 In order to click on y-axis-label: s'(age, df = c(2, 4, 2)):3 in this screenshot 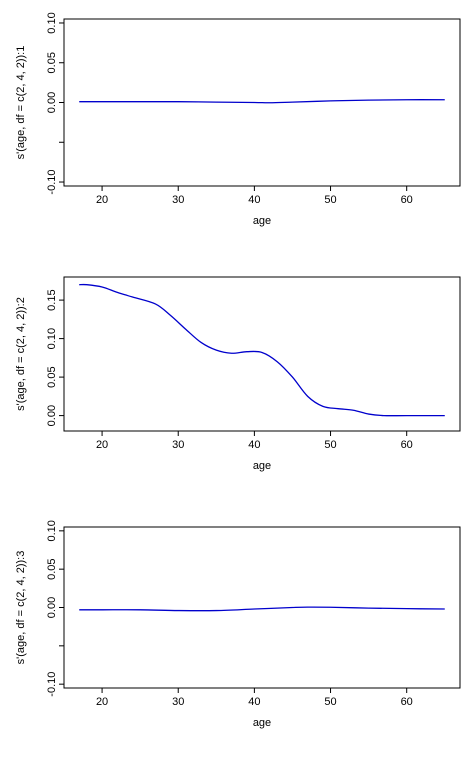, I will do `click(21, 608)`.